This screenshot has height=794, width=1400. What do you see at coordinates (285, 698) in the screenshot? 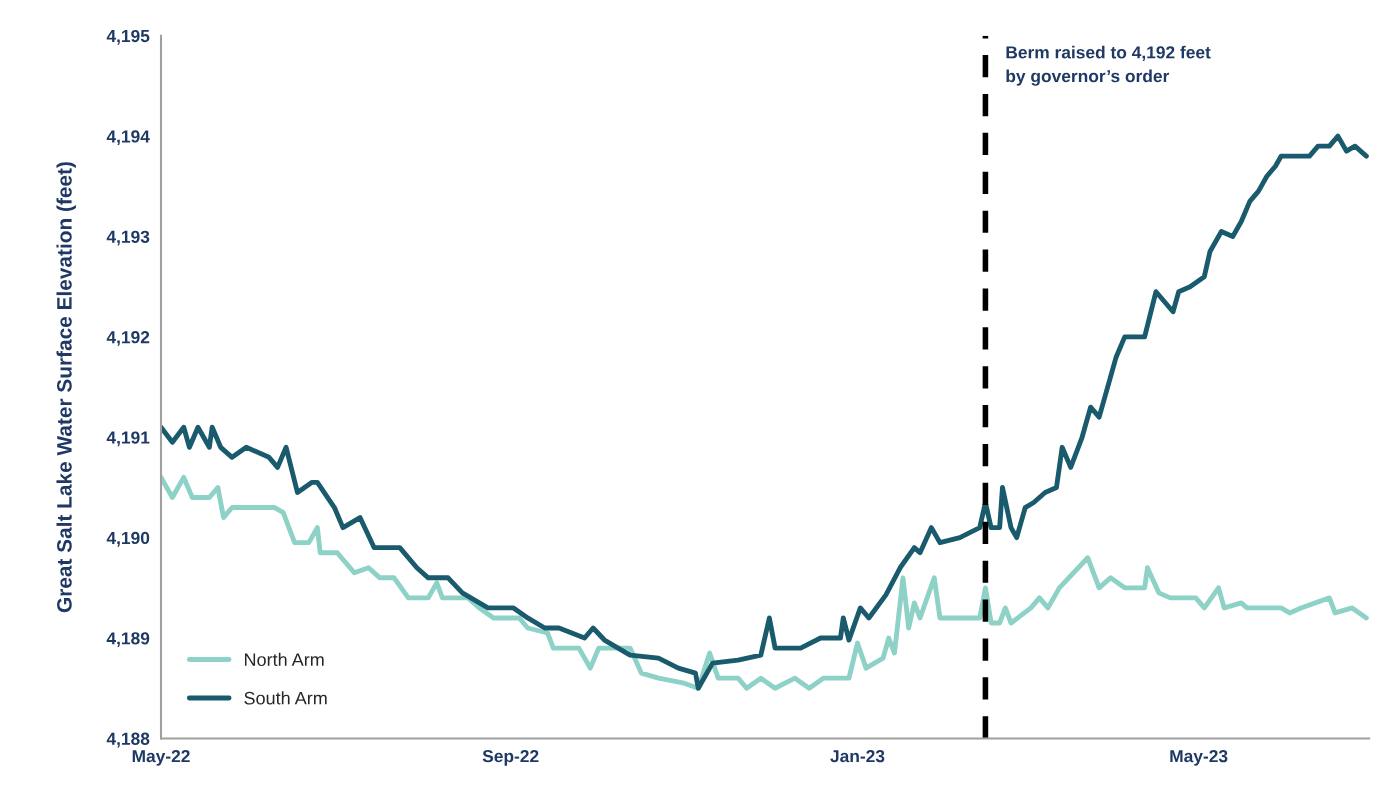
I see `legend-label: South Arm` at bounding box center [285, 698].